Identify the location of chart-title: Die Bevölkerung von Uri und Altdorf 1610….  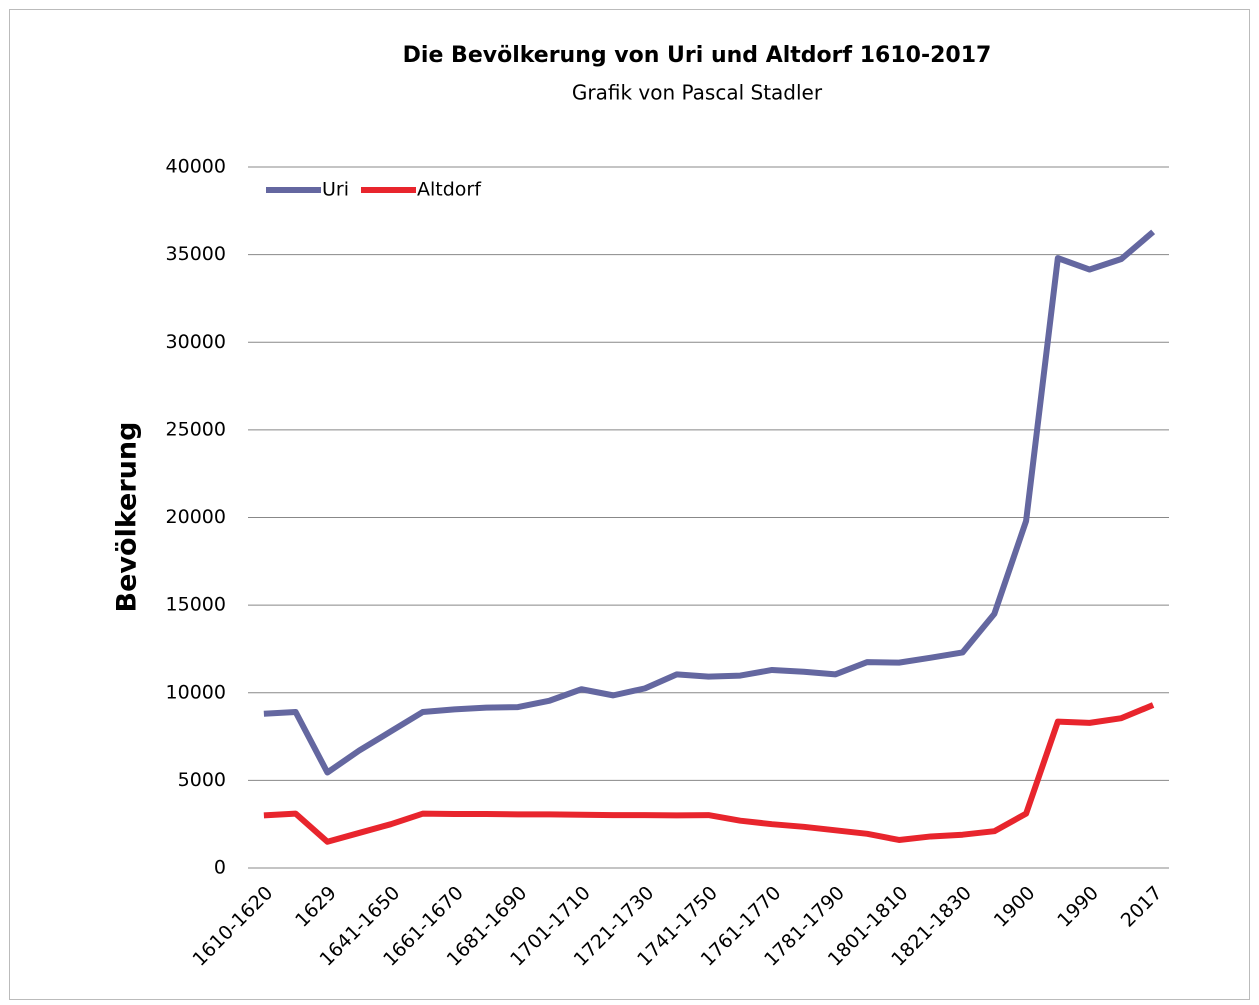
(697, 55).